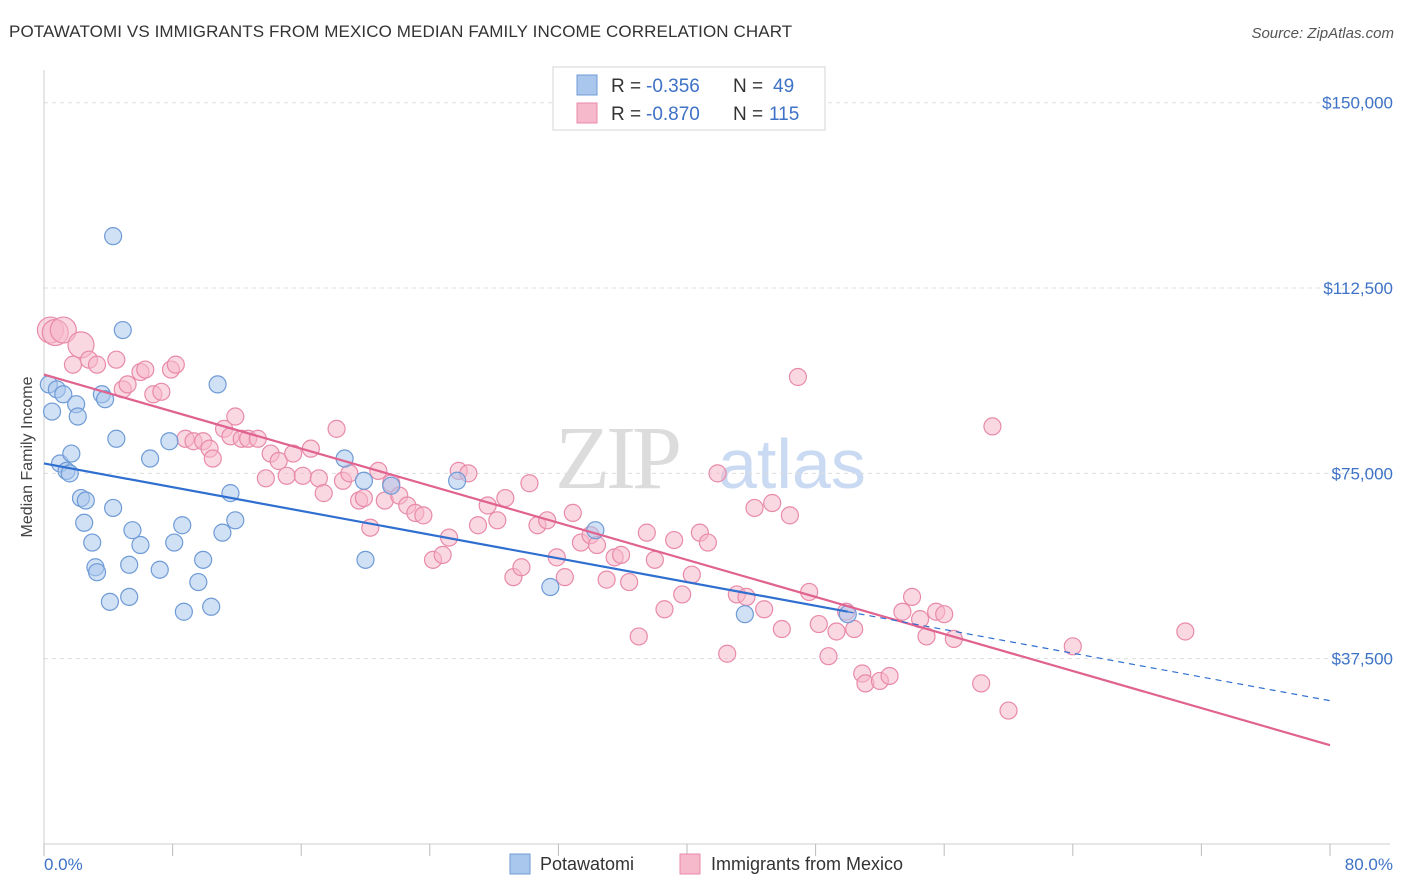 This screenshot has width=1406, height=892. I want to click on trend-line-potawatomi-extension, so click(1089, 656).